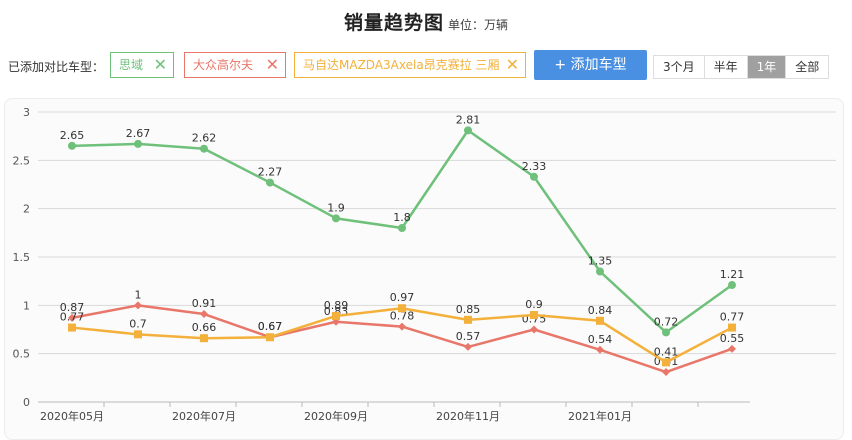 The height and width of the screenshot is (440, 852). Describe the element at coordinates (204, 138) in the screenshot. I see `data-label: 2.62` at that location.